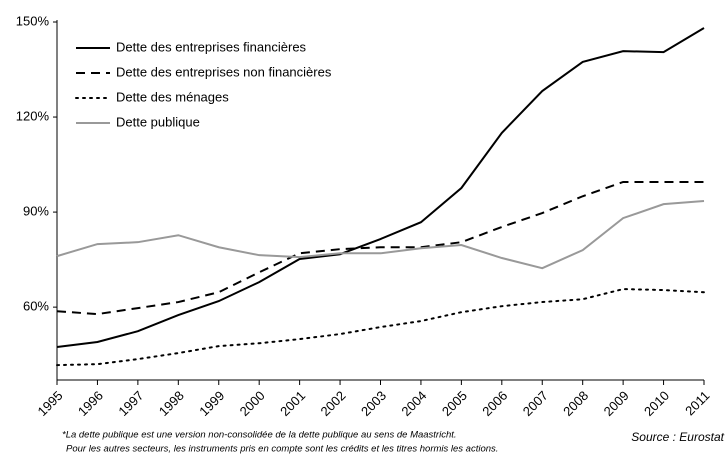 This screenshot has width=726, height=454. Describe the element at coordinates (211, 403) in the screenshot. I see `x-tick-label: 1999` at that location.